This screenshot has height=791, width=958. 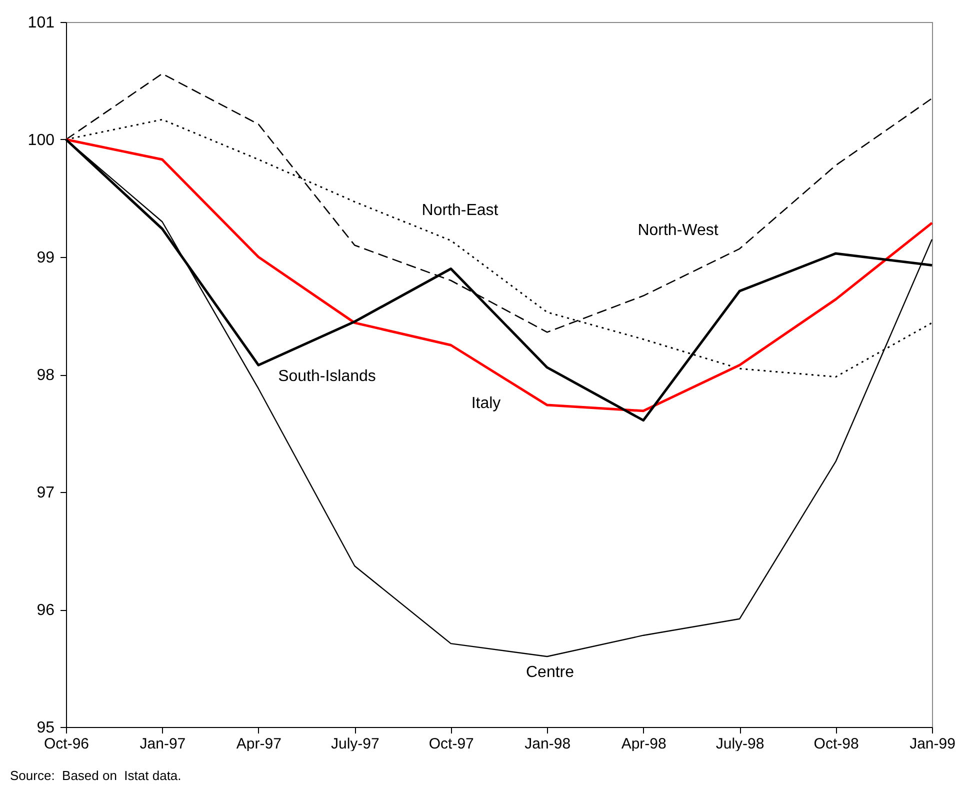 I want to click on series-label: North-East, so click(x=460, y=210).